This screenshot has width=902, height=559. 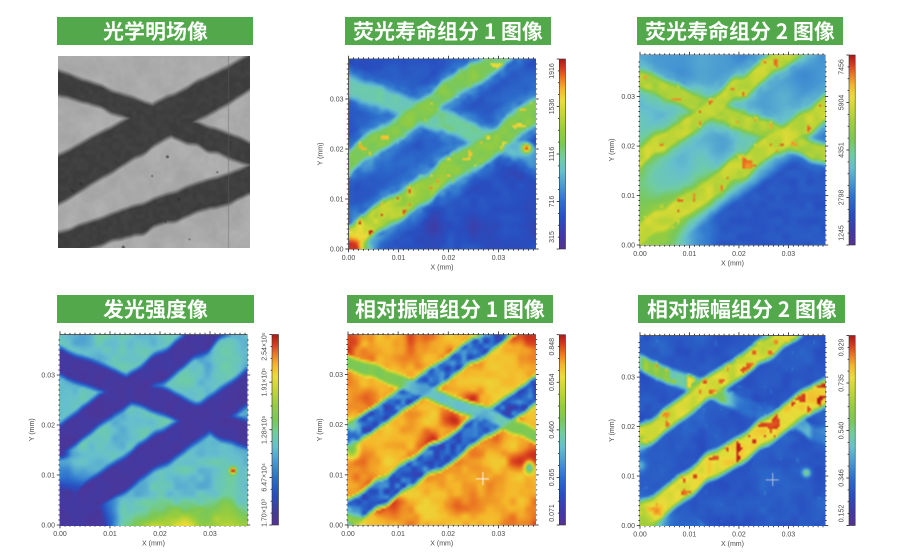 I want to click on svg-text: 2798, so click(x=842, y=198).